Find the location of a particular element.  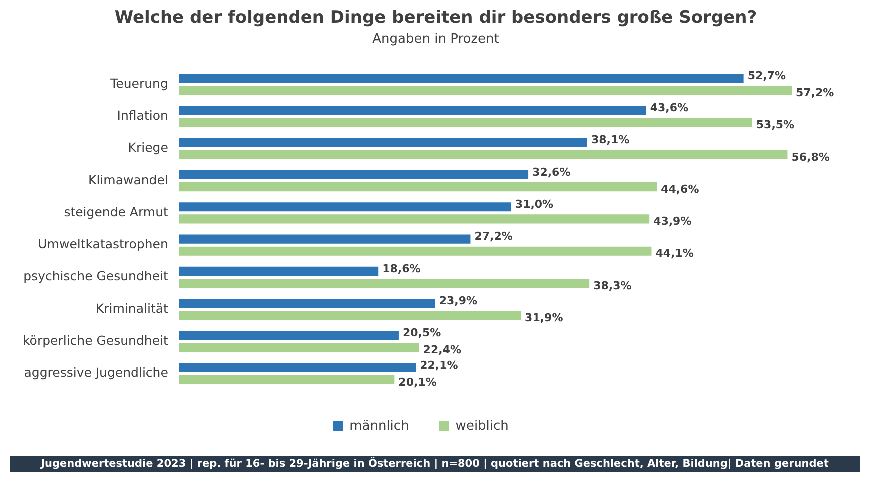

data-label: 31,0% is located at coordinates (534, 205).